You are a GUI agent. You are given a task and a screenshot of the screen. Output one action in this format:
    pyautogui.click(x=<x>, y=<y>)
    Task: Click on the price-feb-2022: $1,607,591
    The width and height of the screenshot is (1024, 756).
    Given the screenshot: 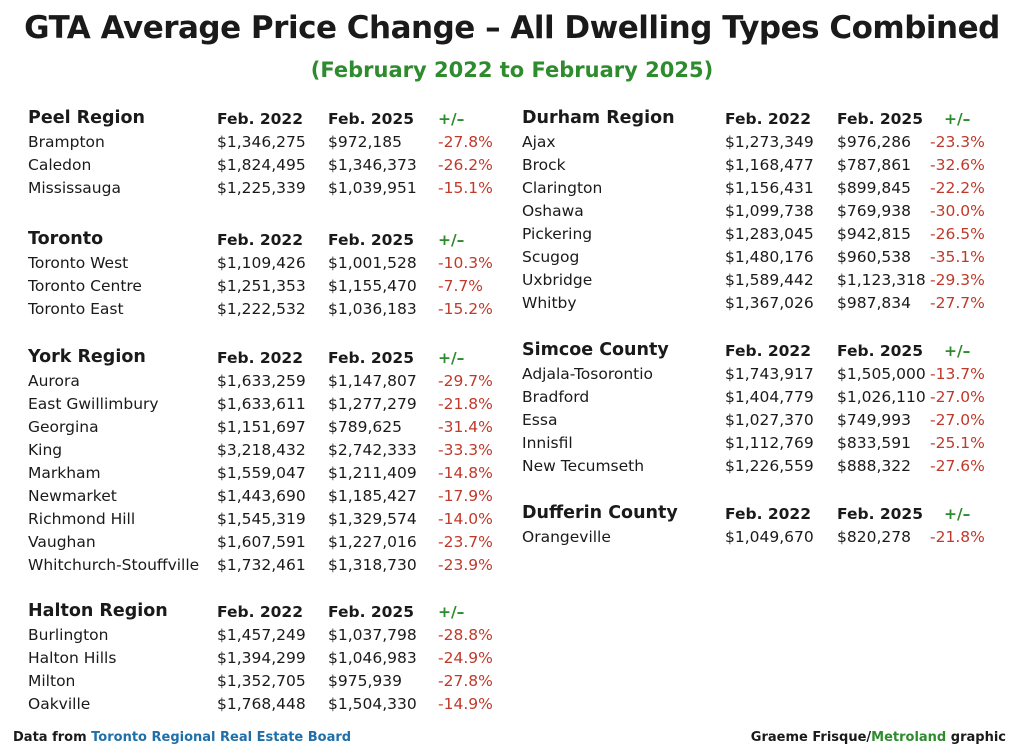 What is the action you would take?
    pyautogui.click(x=261, y=542)
    